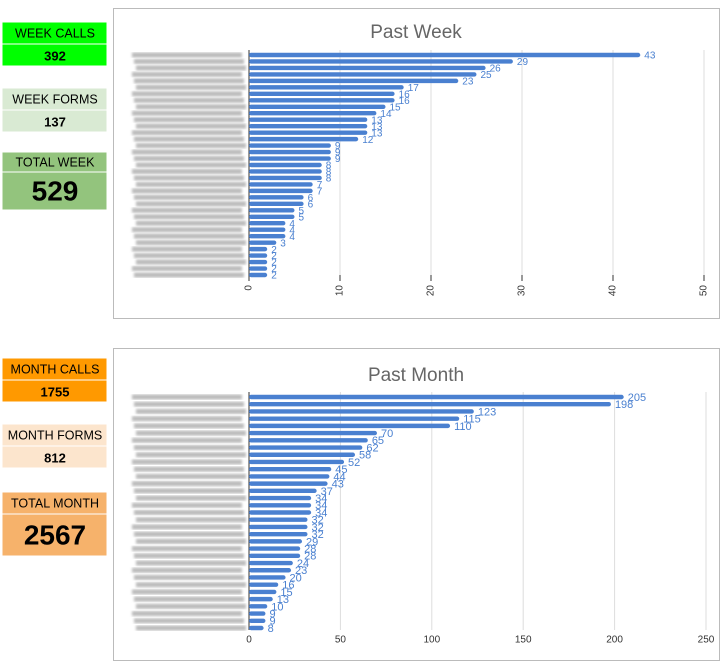 The image size is (726, 666). What do you see at coordinates (301, 571) in the screenshot?
I see `value-label: 23` at bounding box center [301, 571].